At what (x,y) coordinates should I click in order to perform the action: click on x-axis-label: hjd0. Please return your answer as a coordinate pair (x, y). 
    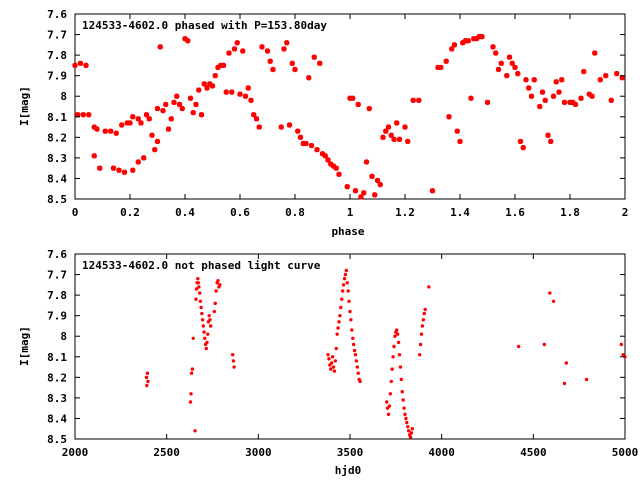
    Looking at the image, I should click on (348, 470).